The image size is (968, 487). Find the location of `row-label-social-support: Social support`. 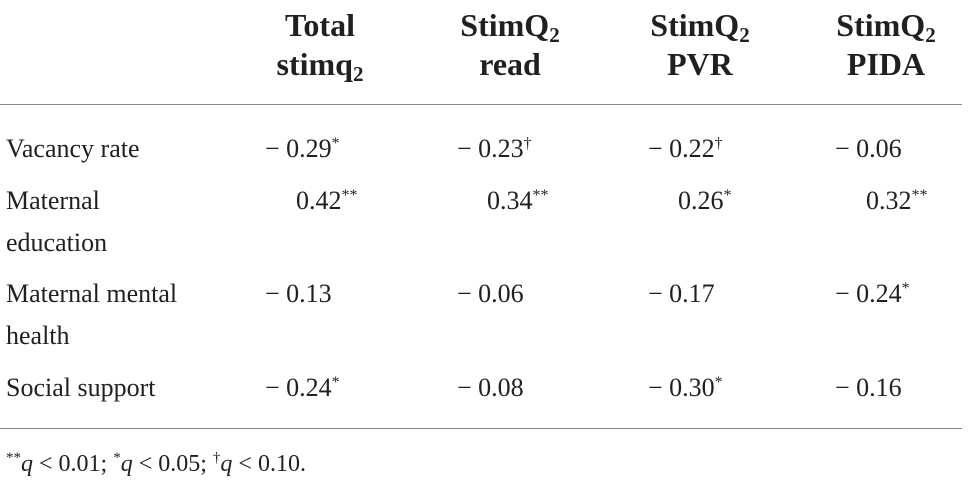

row-label-social-support: Social support is located at coordinates (81, 387).